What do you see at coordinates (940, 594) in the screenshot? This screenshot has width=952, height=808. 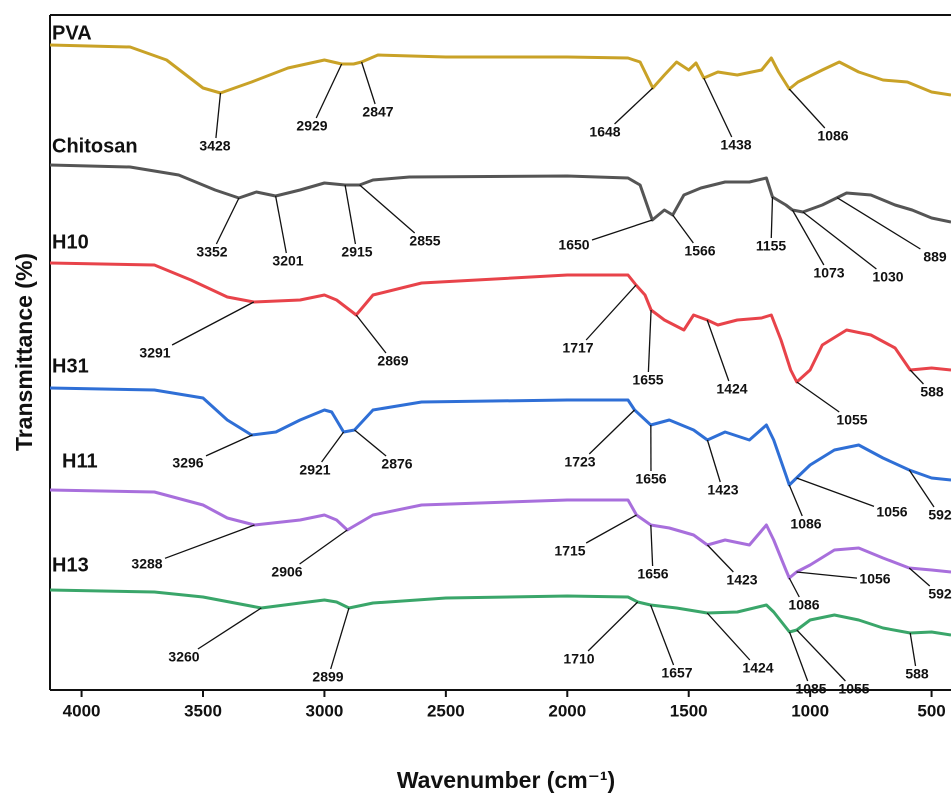 I see `peak-label: 592` at bounding box center [940, 594].